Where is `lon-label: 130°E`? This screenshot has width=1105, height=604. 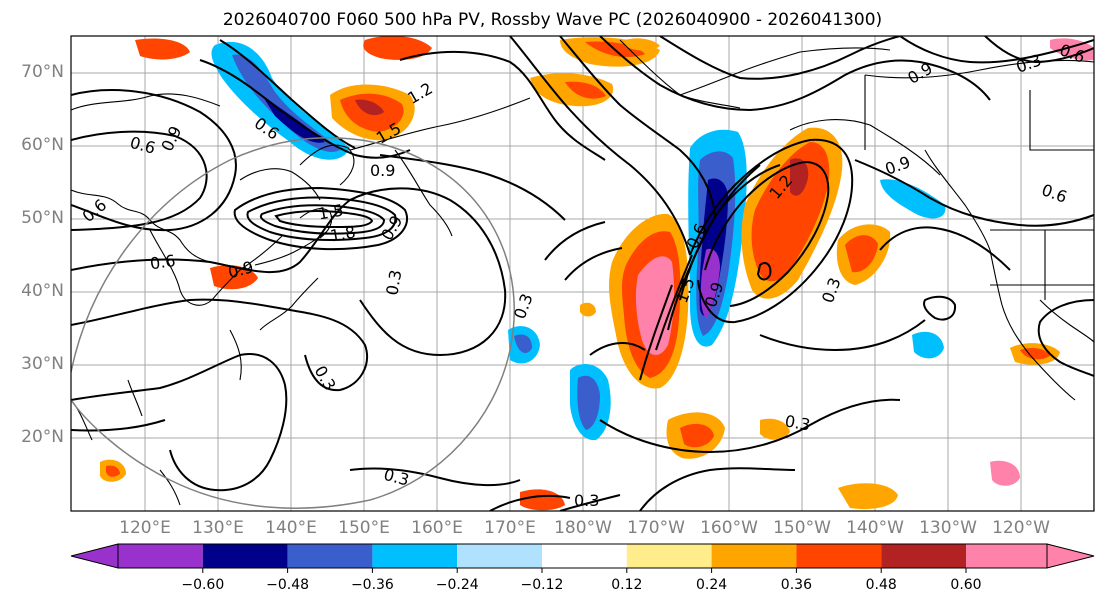 lon-label: 130°E is located at coordinates (218, 528).